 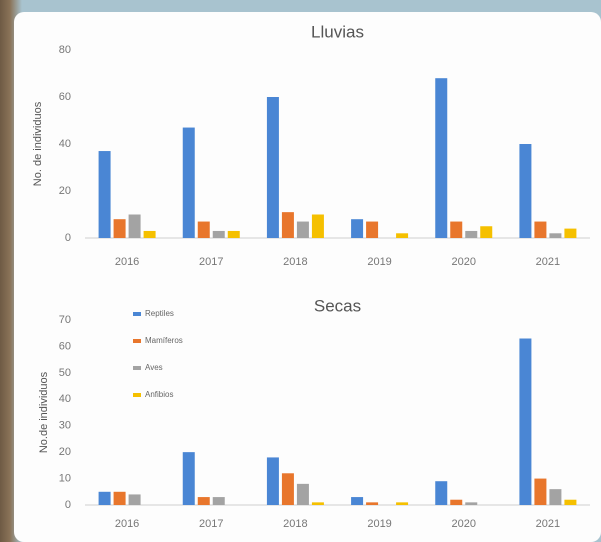 I want to click on legend-label: Anfibios, so click(x=159, y=394).